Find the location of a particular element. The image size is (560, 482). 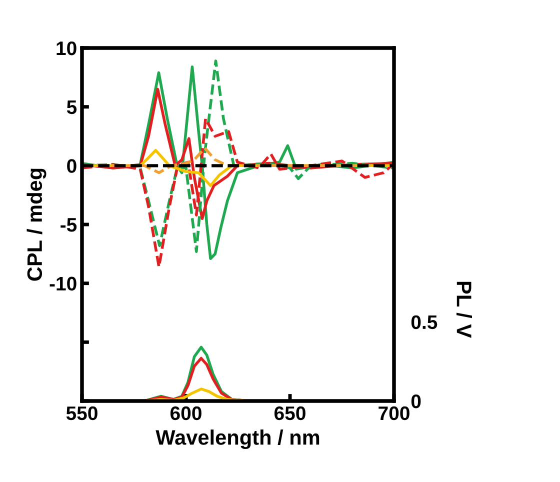

y-tick-label: 0 is located at coordinates (71, 166).